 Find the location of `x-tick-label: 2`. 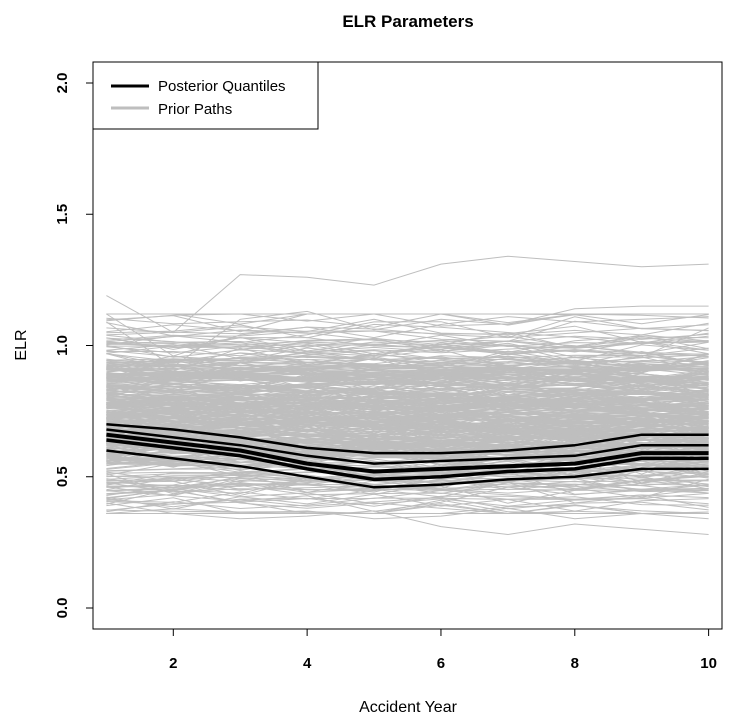

x-tick-label: 2 is located at coordinates (173, 663).